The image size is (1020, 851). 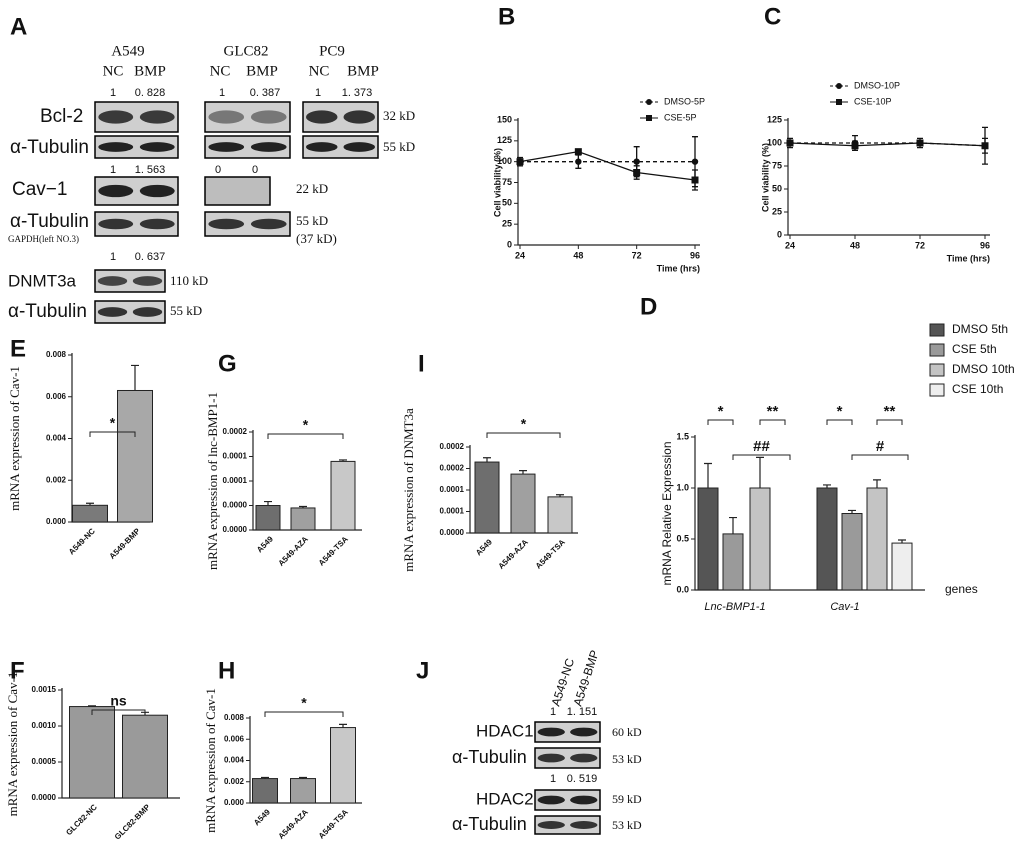 I want to click on y-tick-label: 0.0000, so click(x=452, y=532).